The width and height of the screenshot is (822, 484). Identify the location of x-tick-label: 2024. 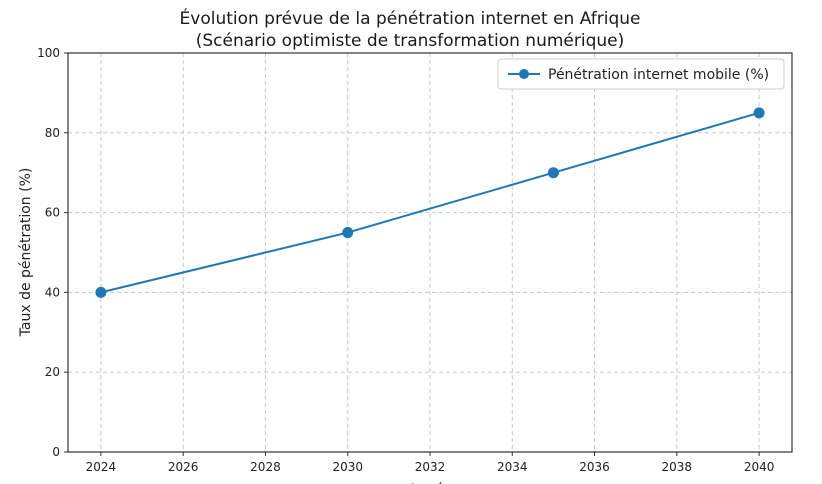
(101, 467).